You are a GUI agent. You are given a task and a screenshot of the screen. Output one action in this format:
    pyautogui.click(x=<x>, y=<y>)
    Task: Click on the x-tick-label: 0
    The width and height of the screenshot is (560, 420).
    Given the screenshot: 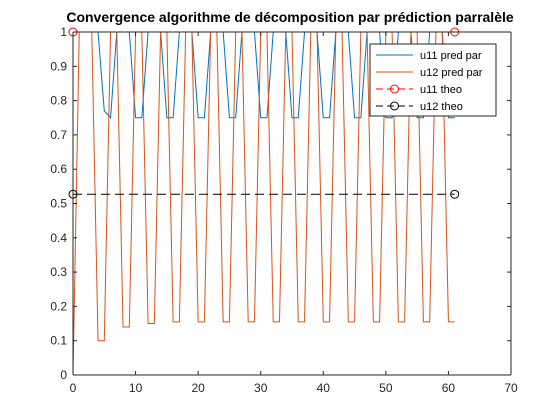 What is the action you would take?
    pyautogui.click(x=73, y=388)
    